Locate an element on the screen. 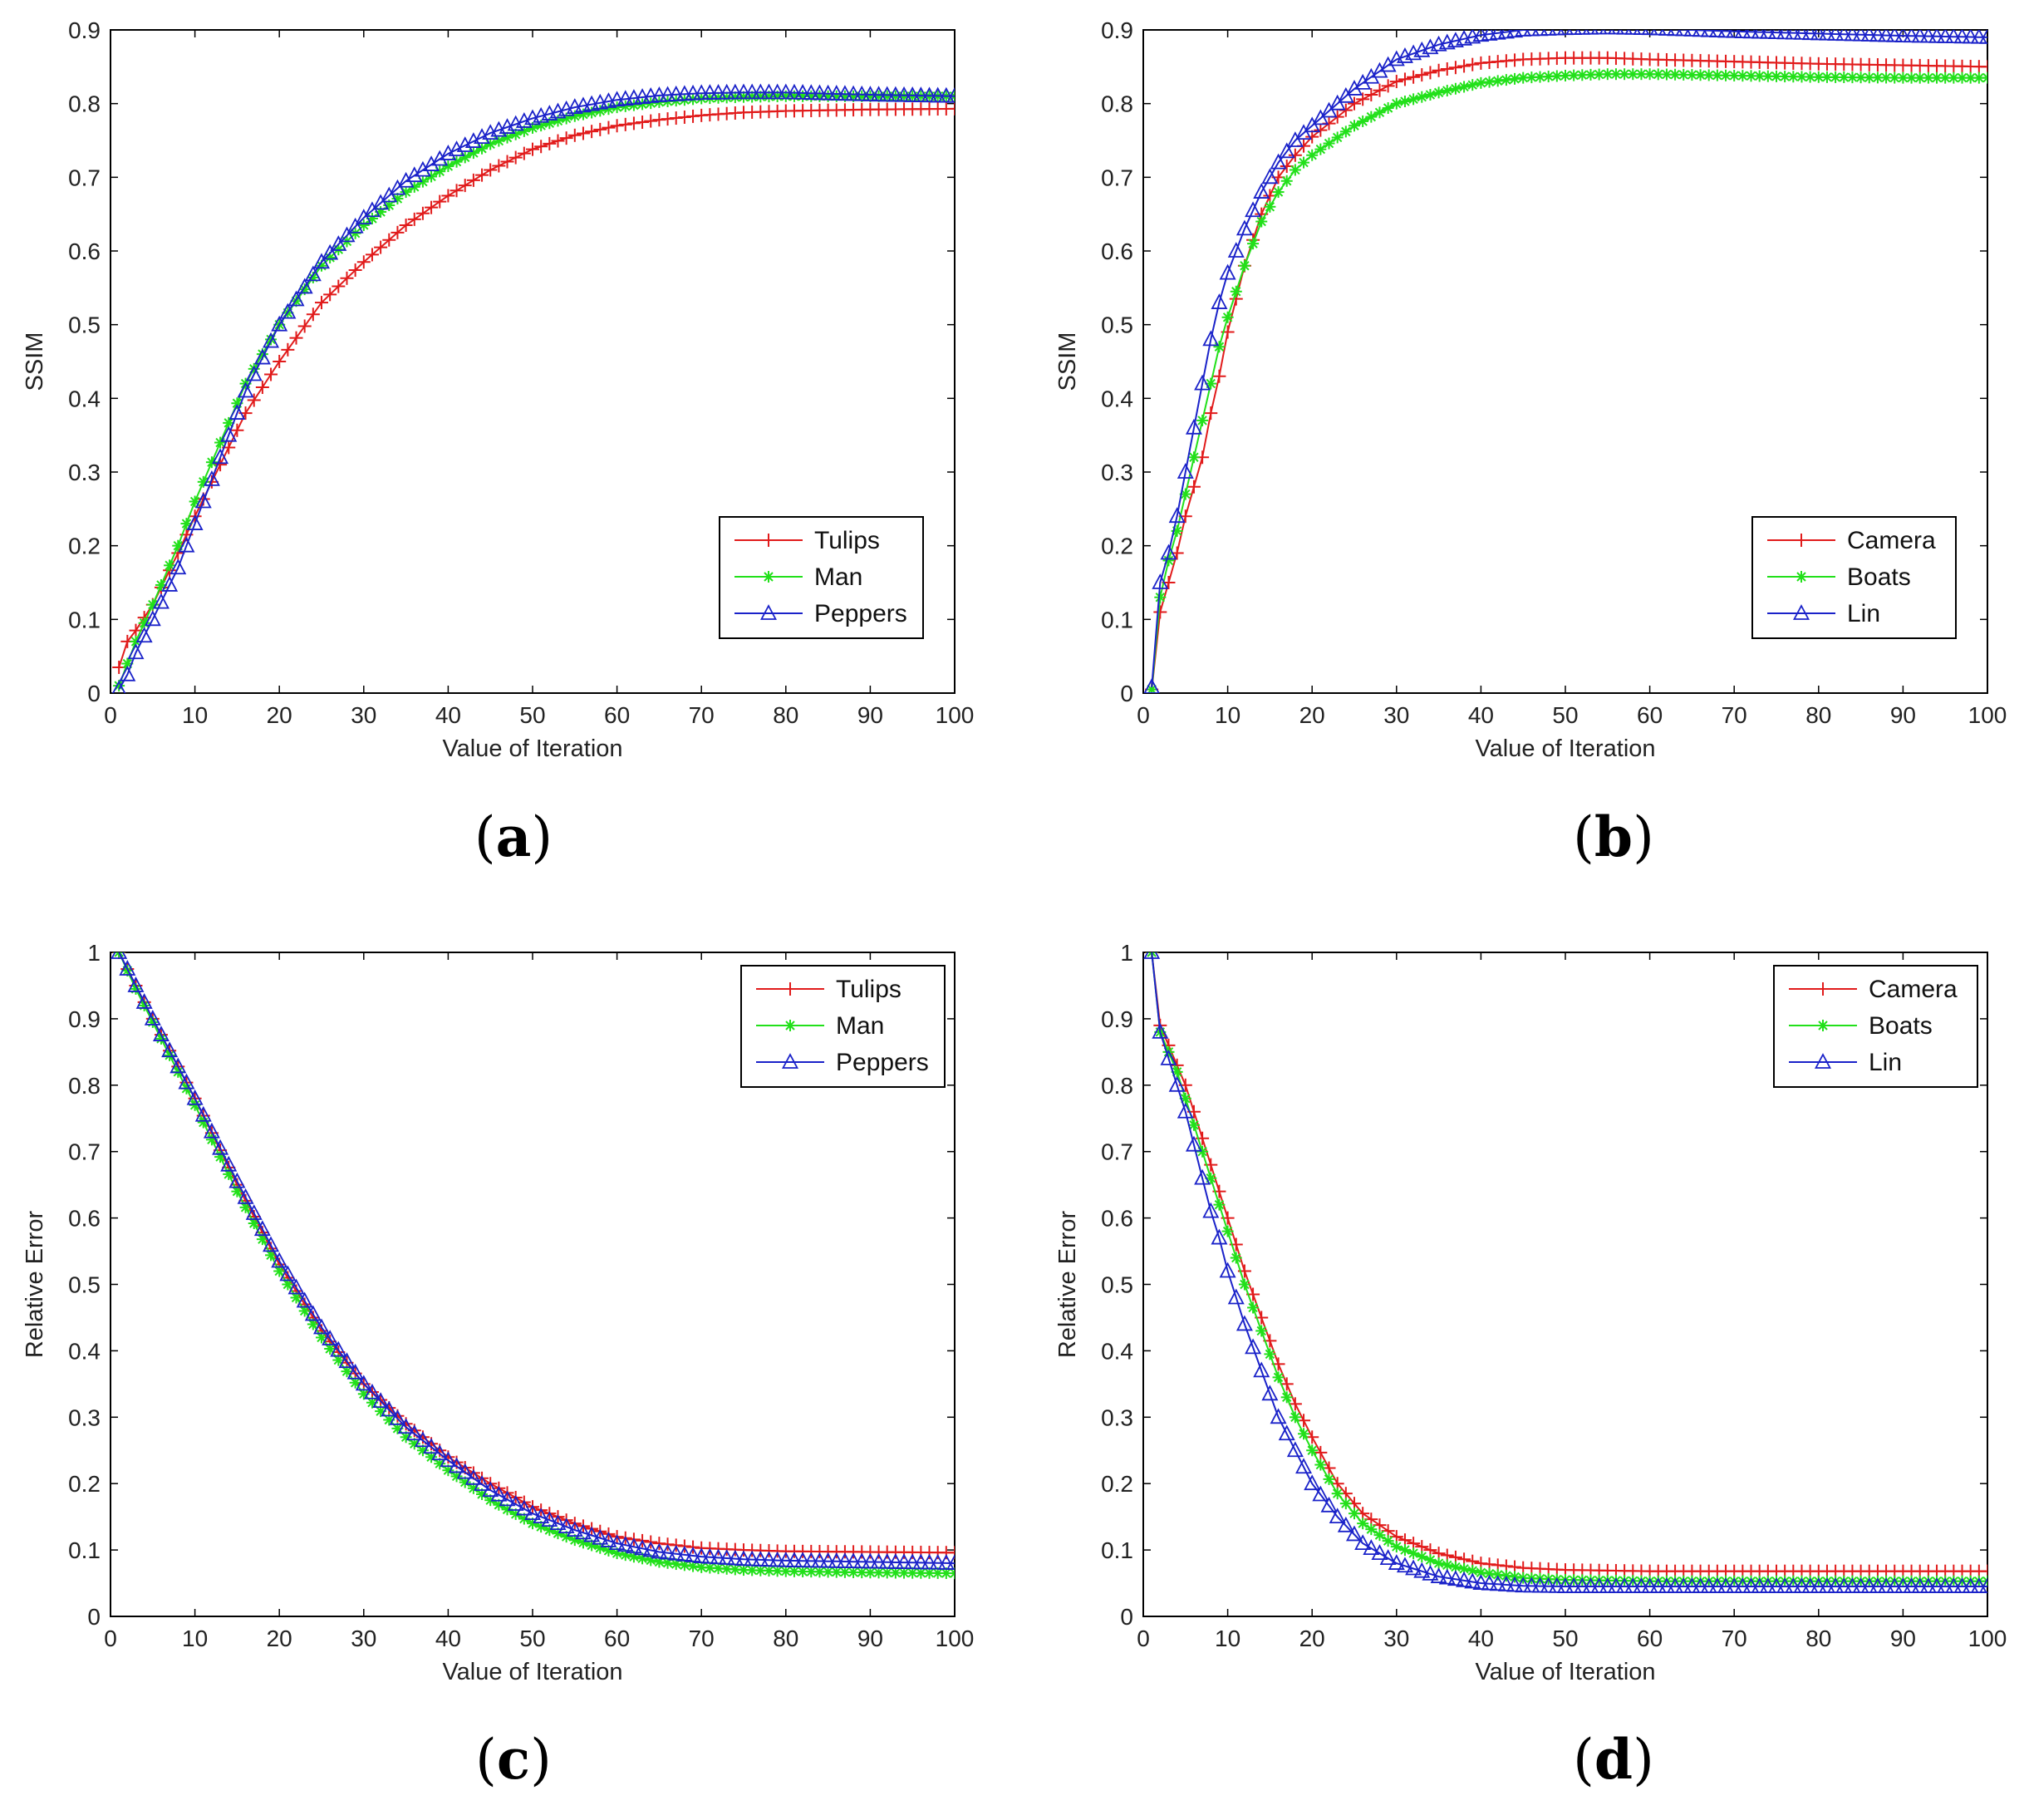 The height and width of the screenshot is (1820, 2024). y-tick-label: 0.5 is located at coordinates (1117, 325).